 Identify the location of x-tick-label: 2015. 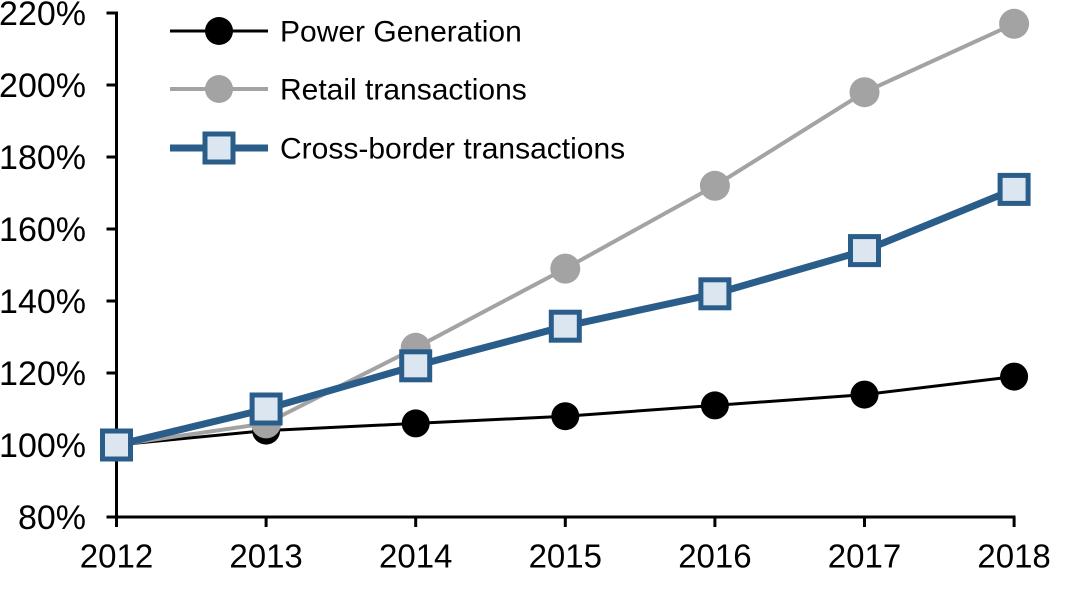
(565, 556).